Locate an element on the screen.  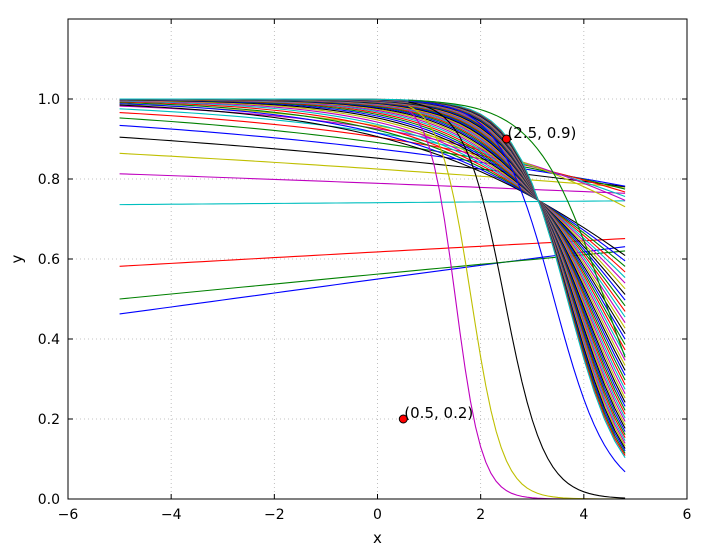
x-tick-label: 0 is located at coordinates (377, 515).